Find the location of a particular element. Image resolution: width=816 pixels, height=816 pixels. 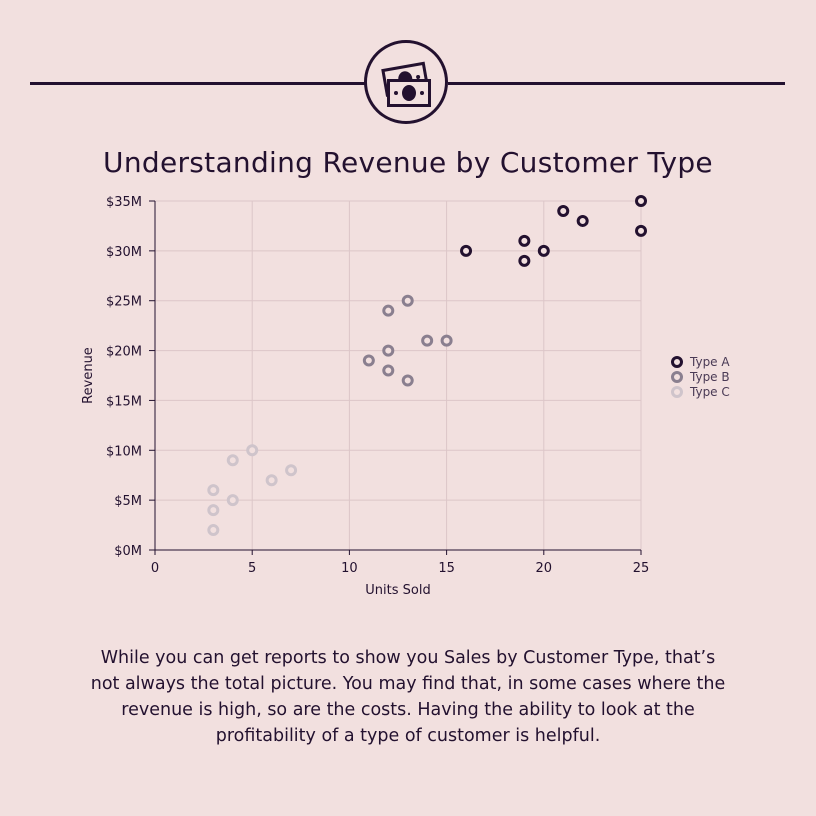

money-bills-icon is located at coordinates (406, 84).